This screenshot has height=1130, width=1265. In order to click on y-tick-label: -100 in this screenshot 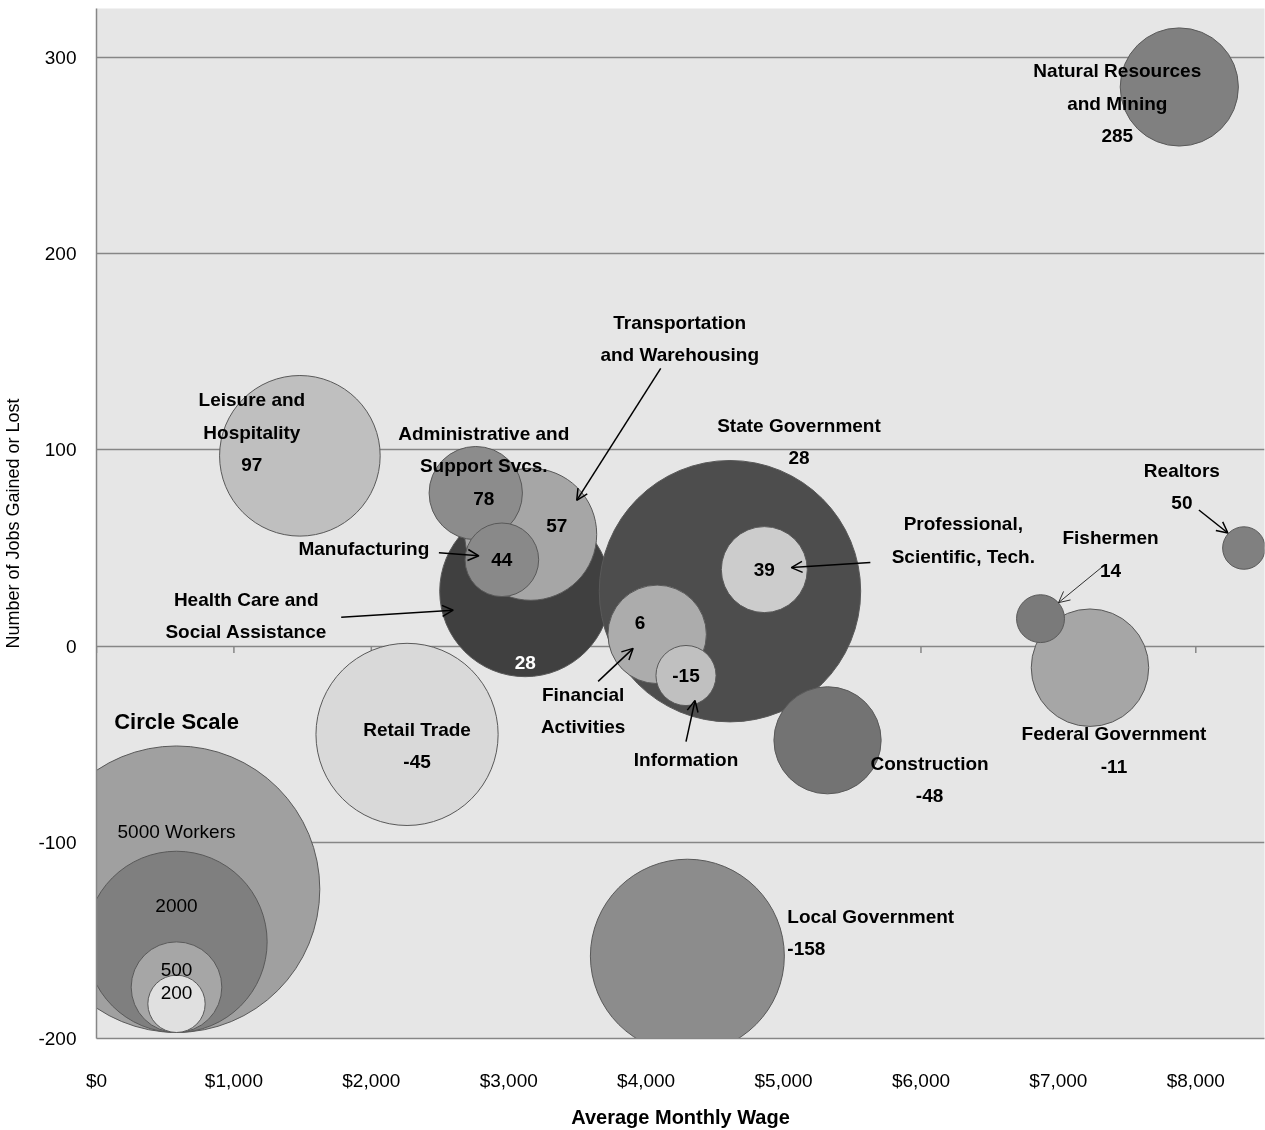, I will do `click(57, 842)`.